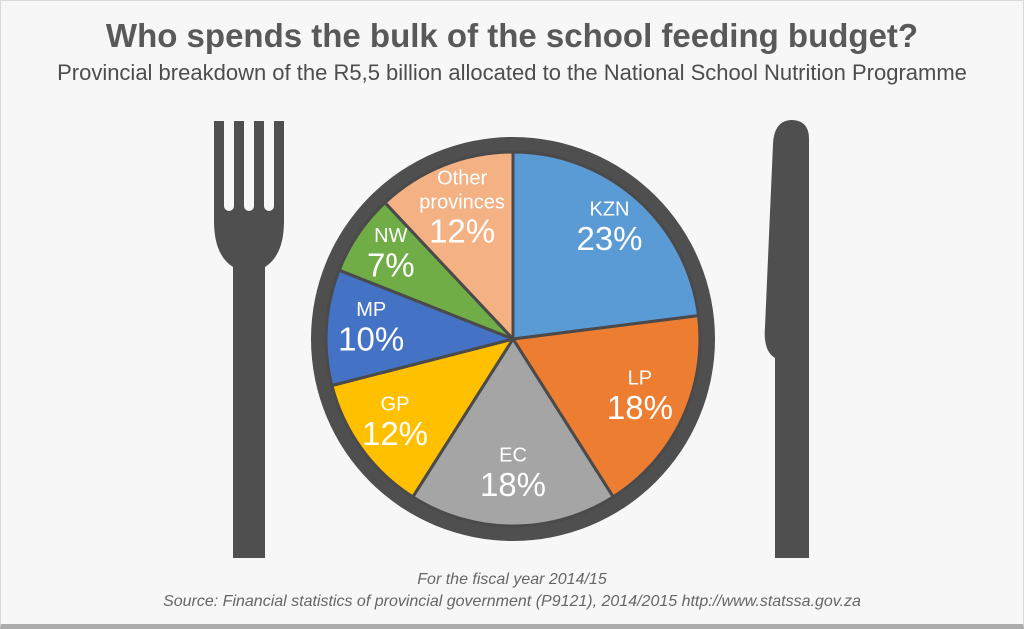 Image resolution: width=1024 pixels, height=629 pixels. I want to click on pie-slice-other-provinces, so click(449, 245).